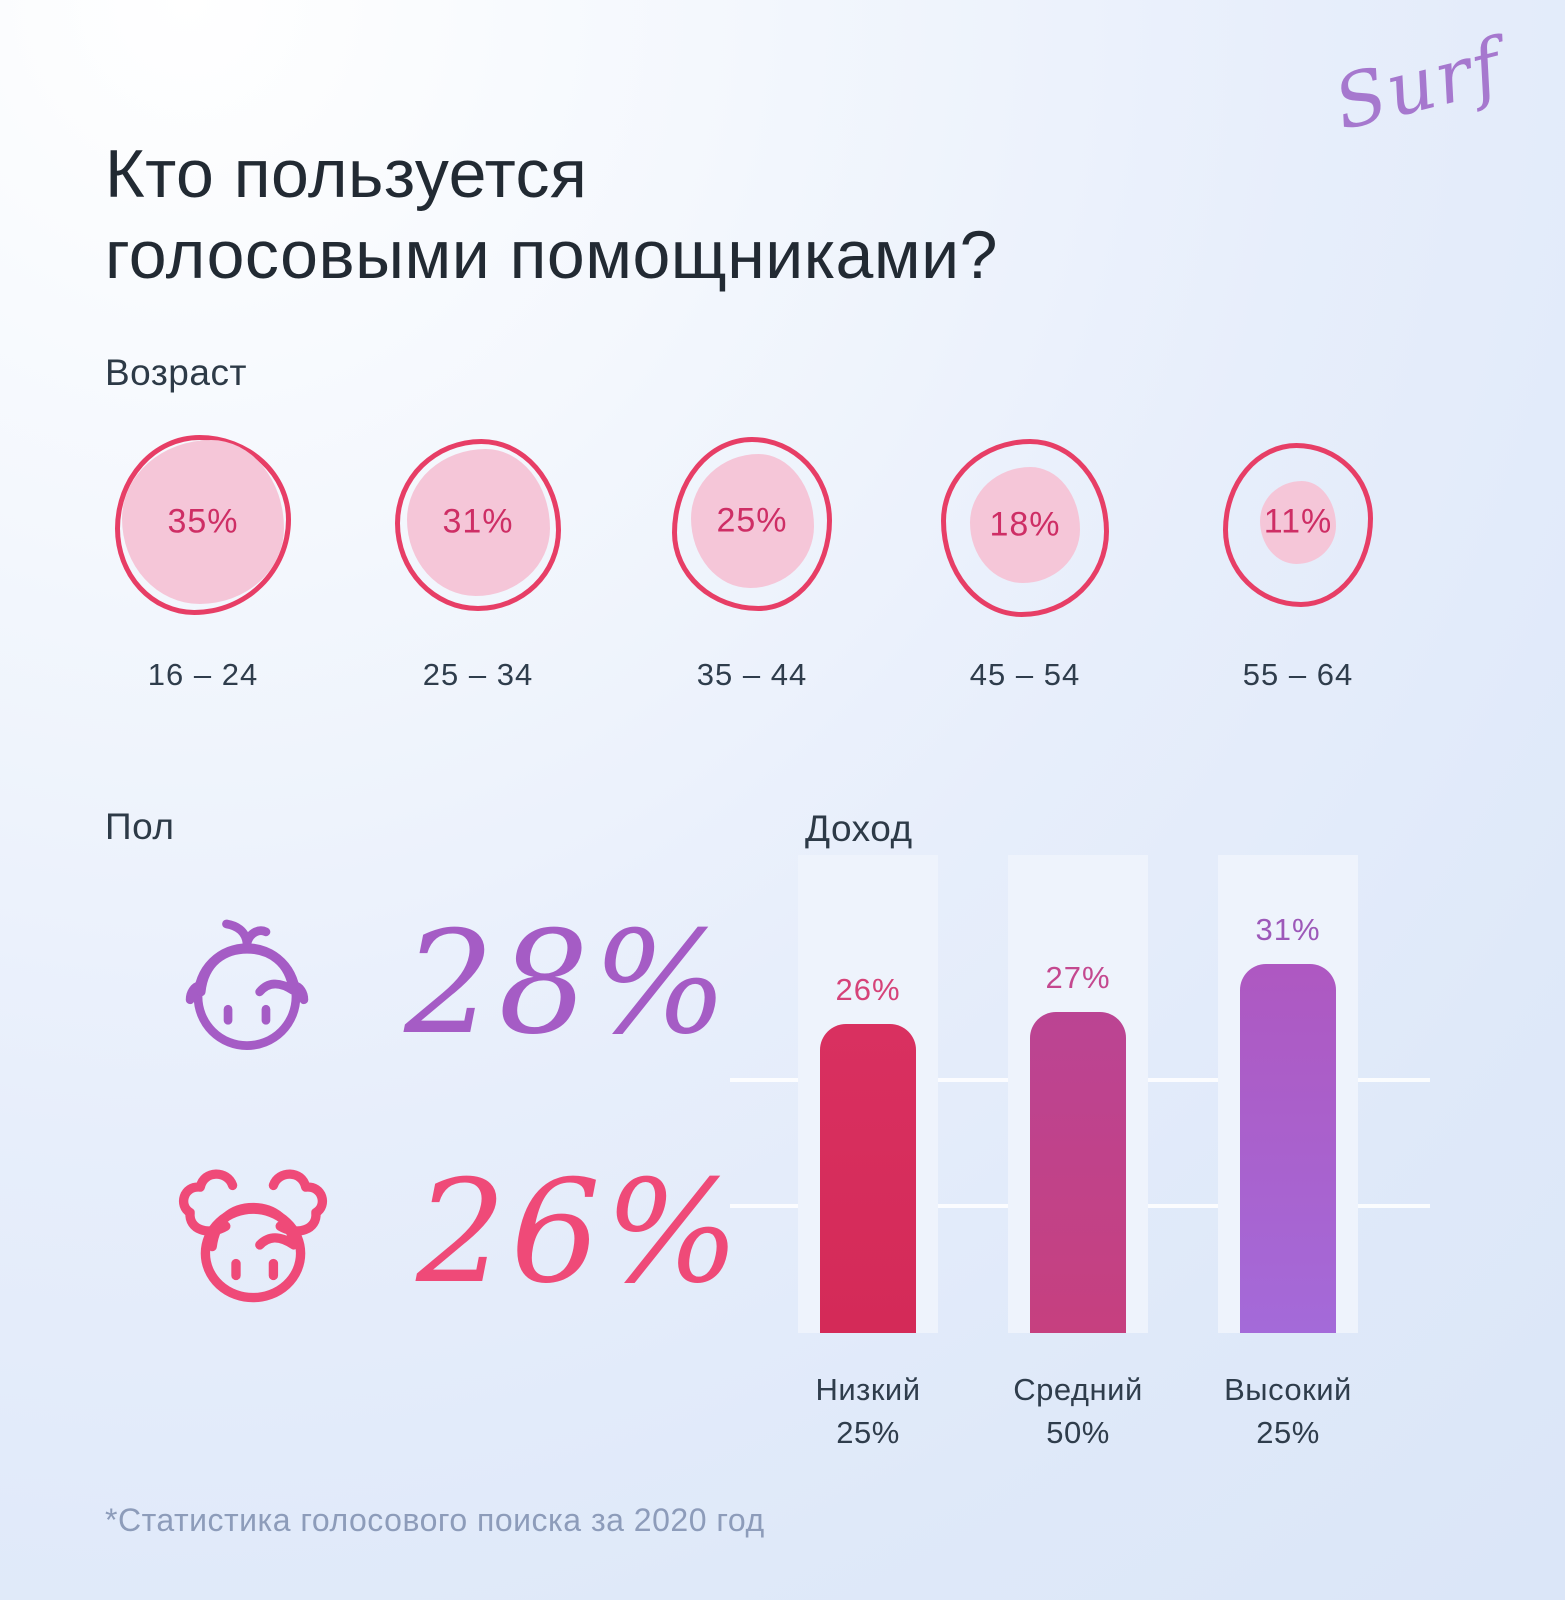  What do you see at coordinates (247, 984) in the screenshot?
I see `boy-icon` at bounding box center [247, 984].